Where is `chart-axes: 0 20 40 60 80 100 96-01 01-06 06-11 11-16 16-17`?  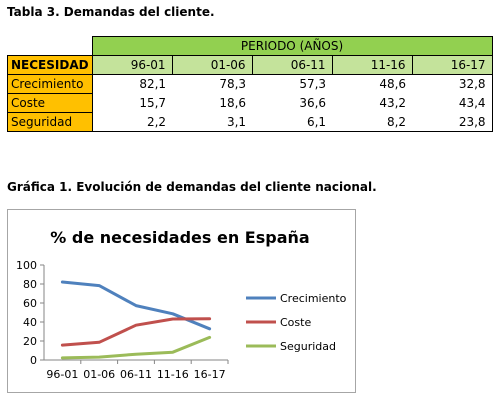 chart-axes: 0 20 40 60 80 100 96-01 01-06 06-11 11-16 16-17 is located at coordinates (122, 320).